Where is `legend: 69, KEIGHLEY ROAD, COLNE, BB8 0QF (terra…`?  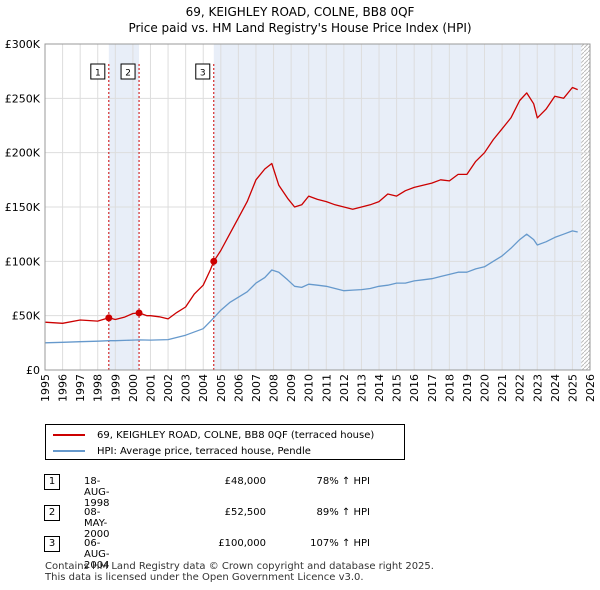 legend: 69, KEIGHLEY ROAD, COLNE, BB8 0QF (terra… is located at coordinates (225, 442).